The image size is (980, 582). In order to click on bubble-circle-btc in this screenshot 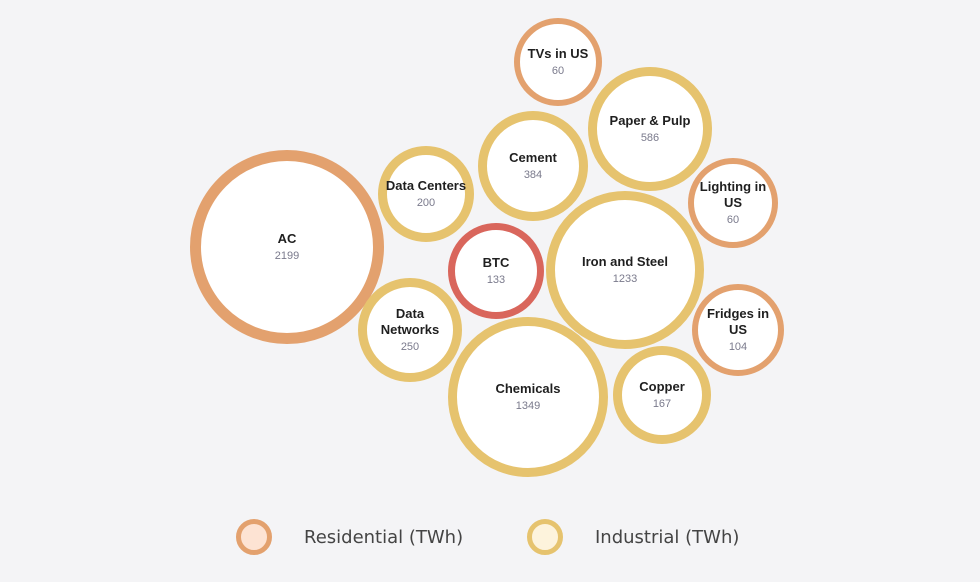, I will do `click(496, 271)`.